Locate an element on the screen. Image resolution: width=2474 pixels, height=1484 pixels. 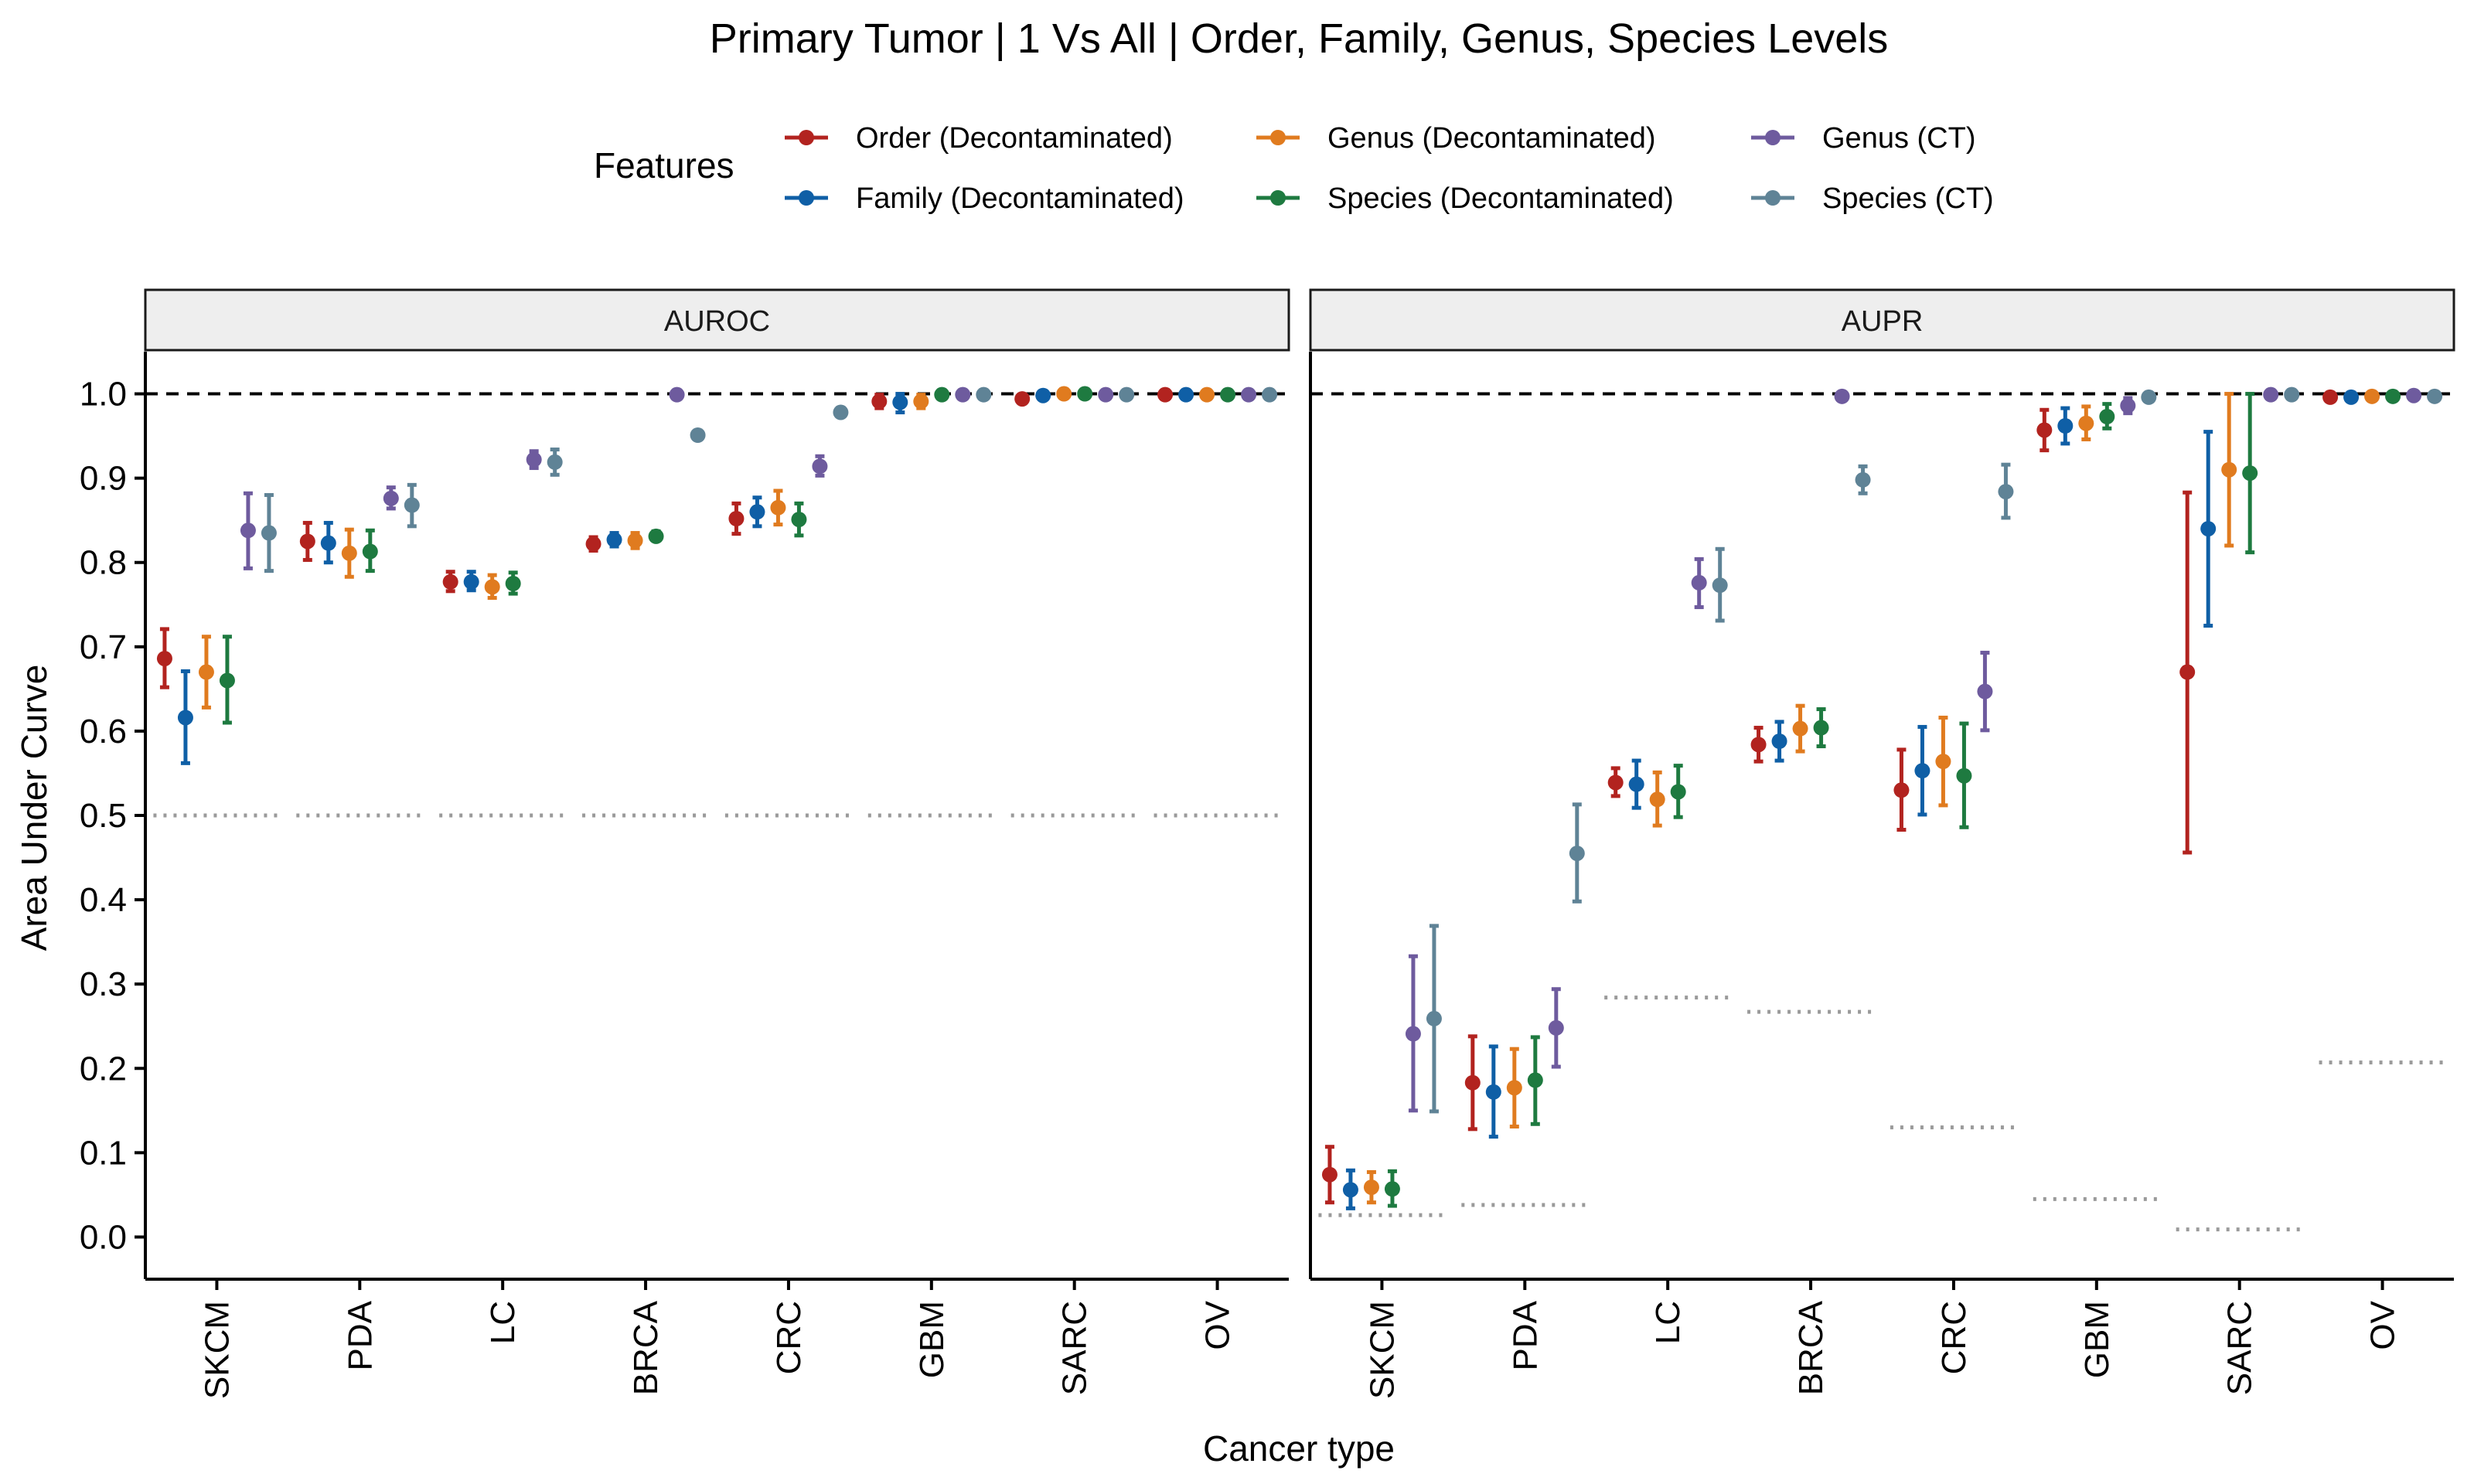
y-tick-label: 0.8 is located at coordinates (103, 563).